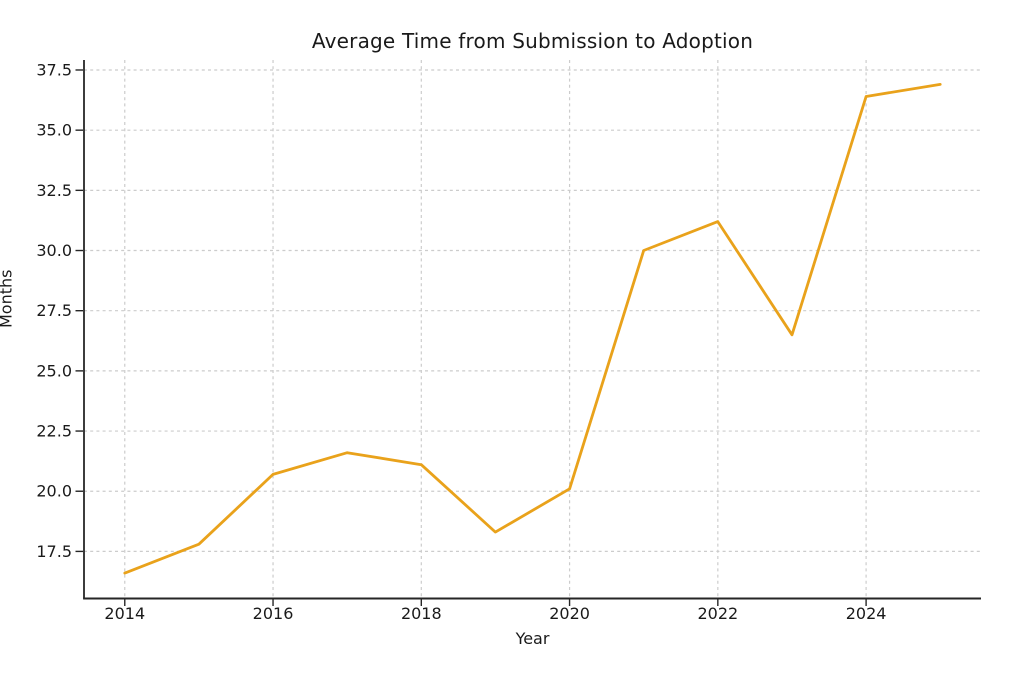  What do you see at coordinates (532, 41) in the screenshot?
I see `chart-title: Average Time from Submission to Adoption` at bounding box center [532, 41].